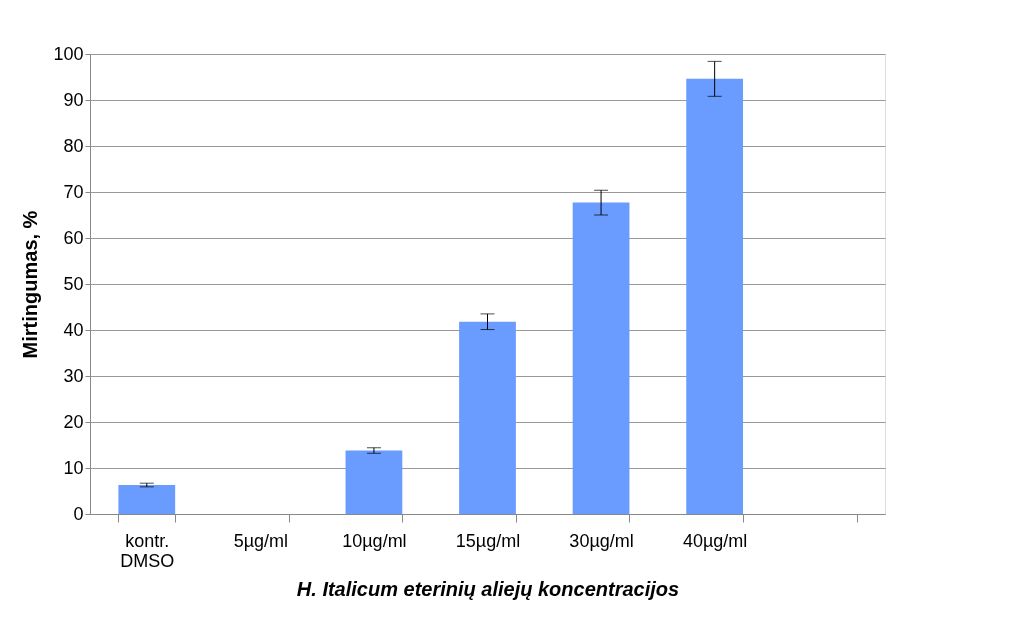  Describe the element at coordinates (73, 145) in the screenshot. I see `y-tick-label: 80` at that location.